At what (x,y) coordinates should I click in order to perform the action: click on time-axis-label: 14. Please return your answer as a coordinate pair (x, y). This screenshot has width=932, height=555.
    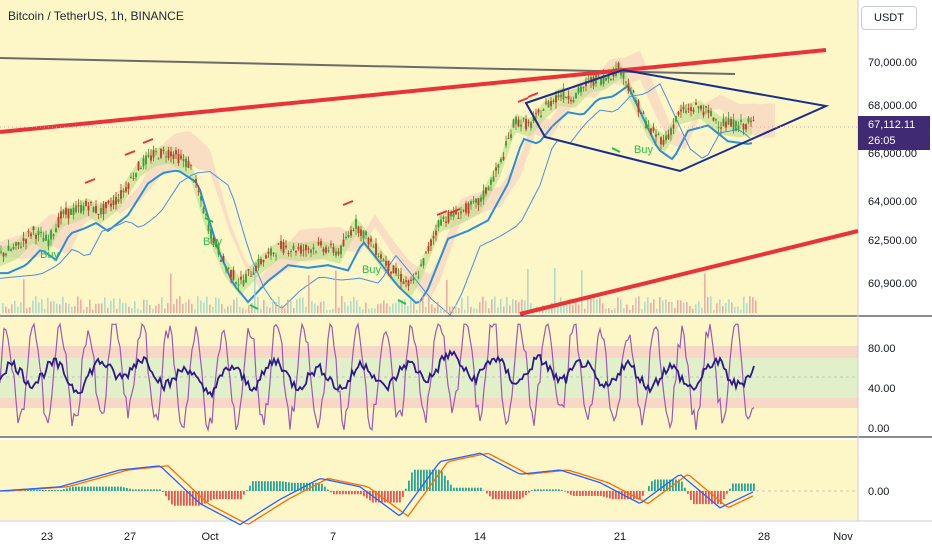
    Looking at the image, I should click on (480, 537).